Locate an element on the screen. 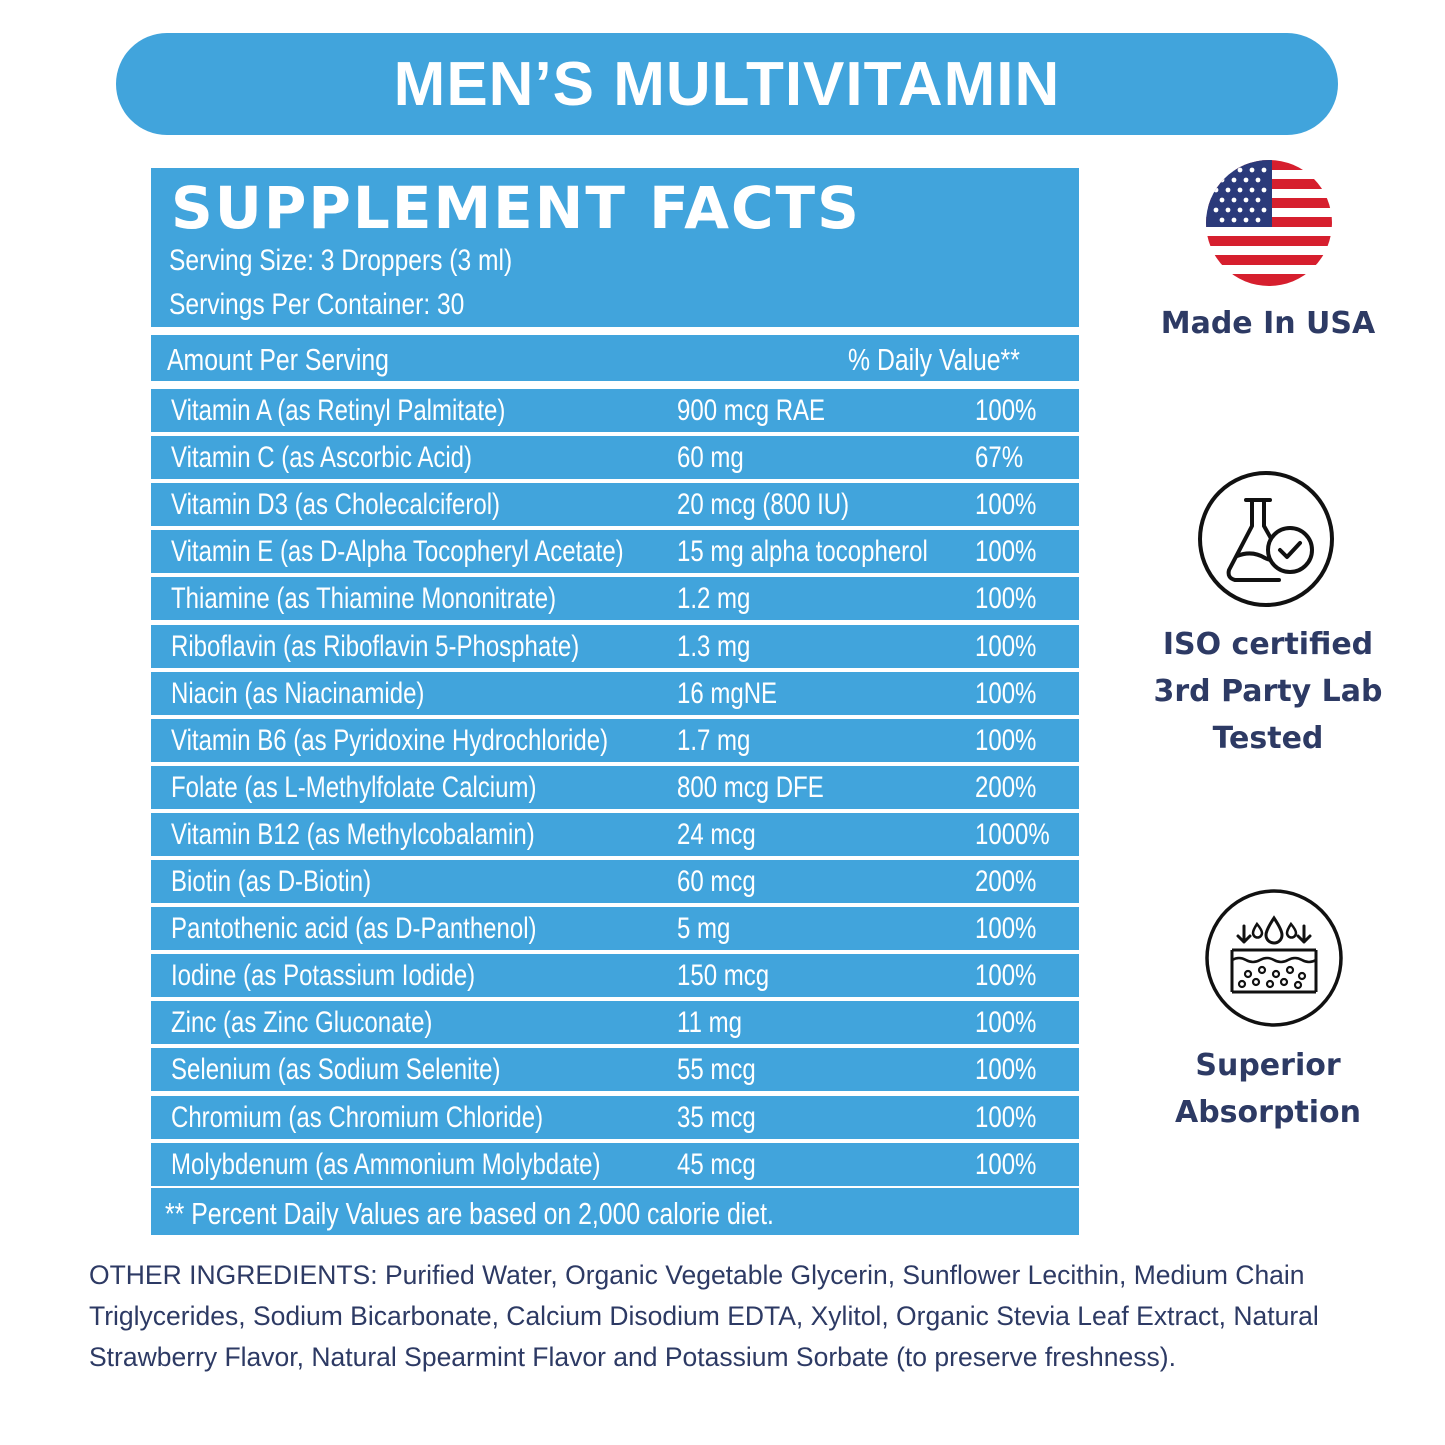 This screenshot has width=1445, height=1445. made-in-usa-label: Made In USA is located at coordinates (1268, 323).